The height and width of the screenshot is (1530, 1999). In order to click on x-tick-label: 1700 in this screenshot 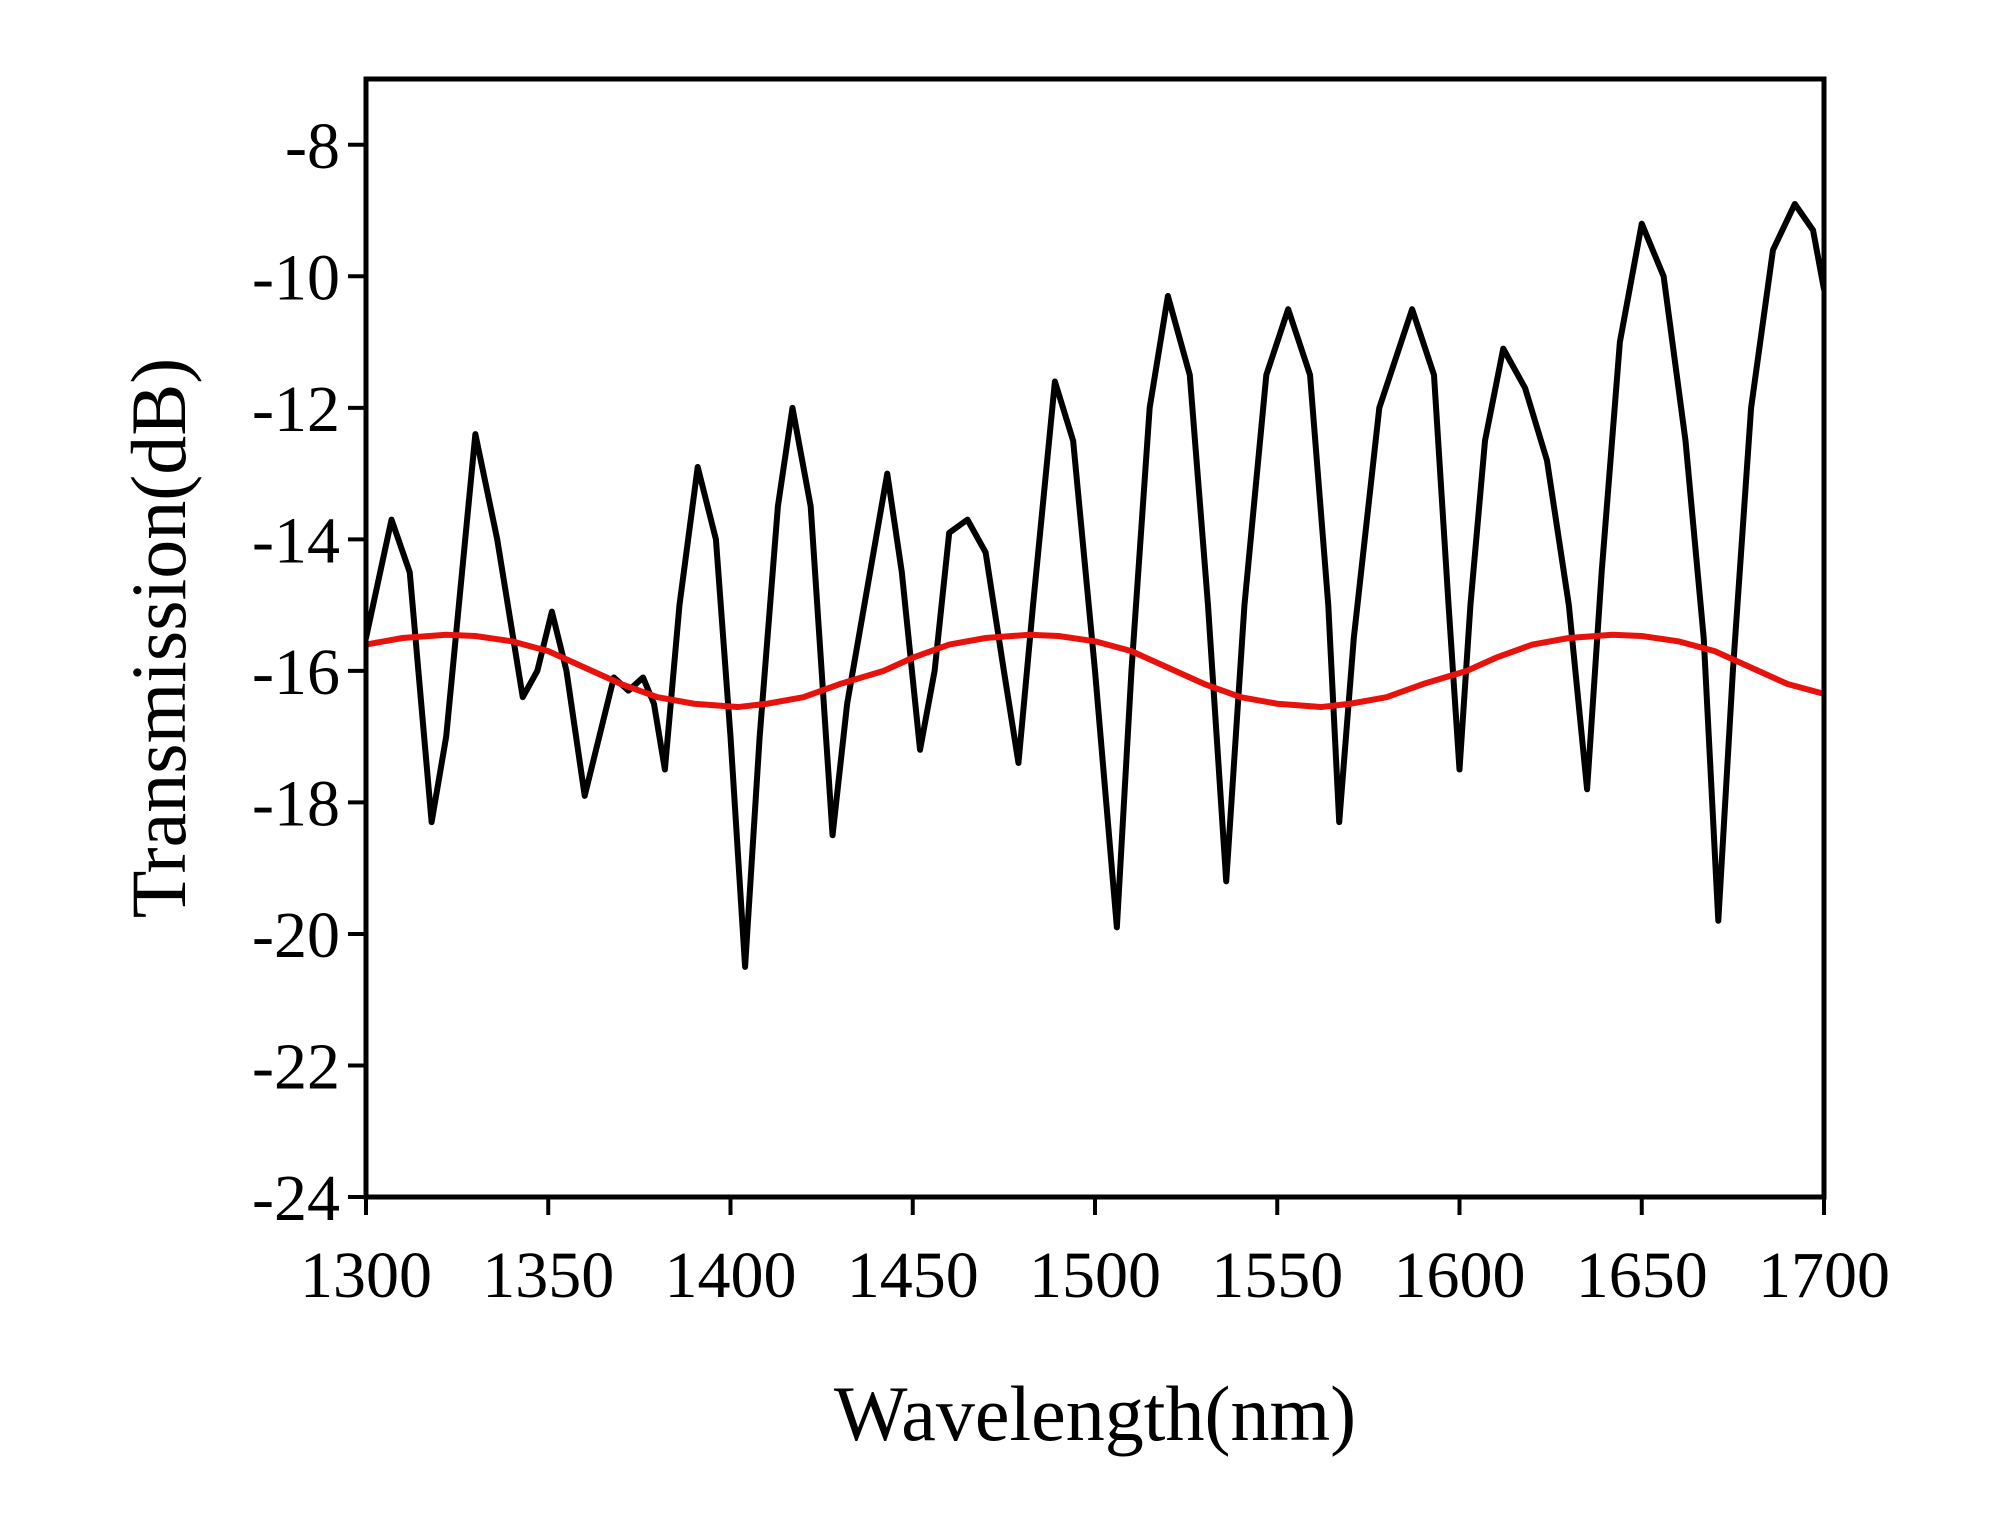, I will do `click(1824, 1275)`.